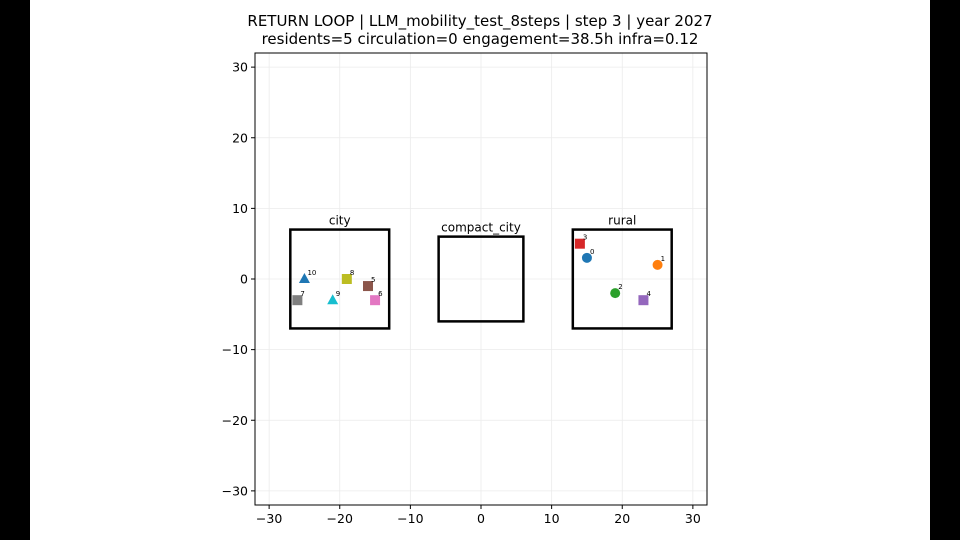 The width and height of the screenshot is (960, 540). Describe the element at coordinates (410, 518) in the screenshot. I see `x-tick-label: −10` at that location.